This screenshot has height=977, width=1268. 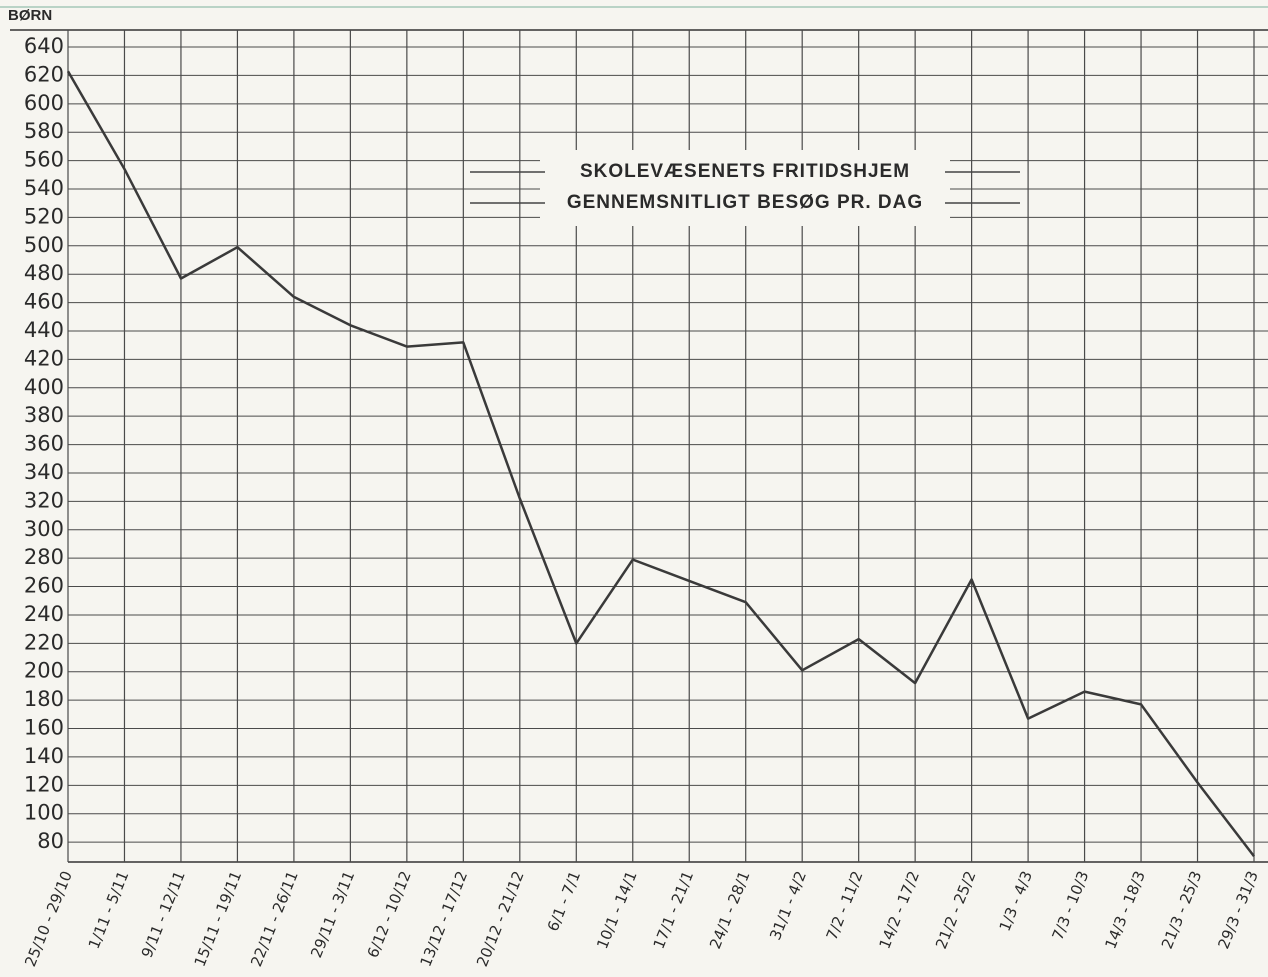 What do you see at coordinates (44, 529) in the screenshot?
I see `y-tick-label: 300` at bounding box center [44, 529].